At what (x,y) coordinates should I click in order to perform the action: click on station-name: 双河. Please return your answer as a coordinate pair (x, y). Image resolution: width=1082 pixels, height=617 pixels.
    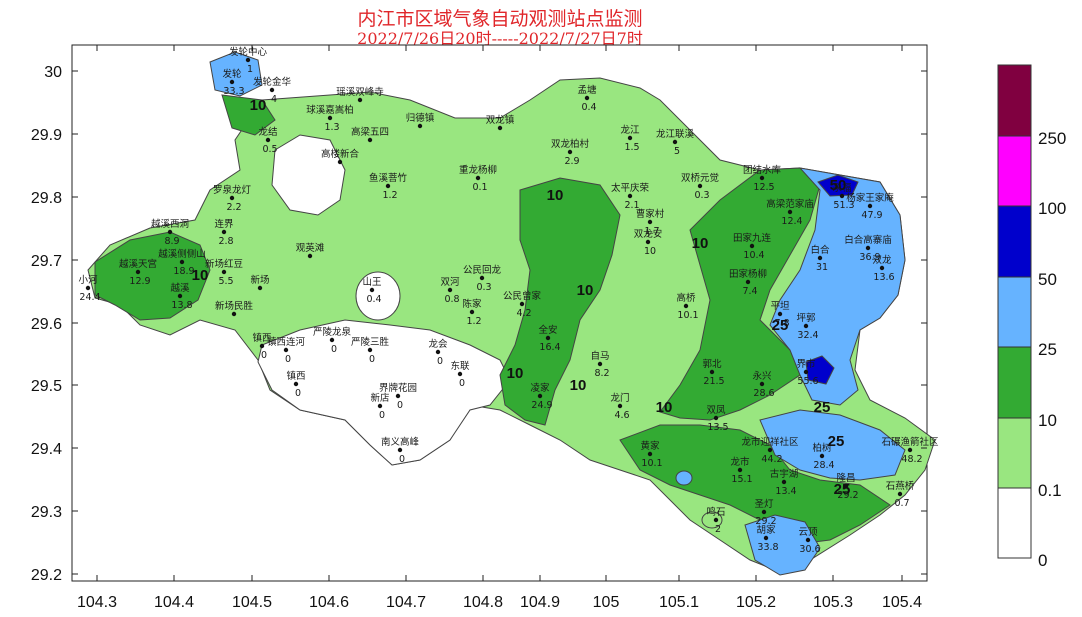
    Looking at the image, I should click on (450, 282).